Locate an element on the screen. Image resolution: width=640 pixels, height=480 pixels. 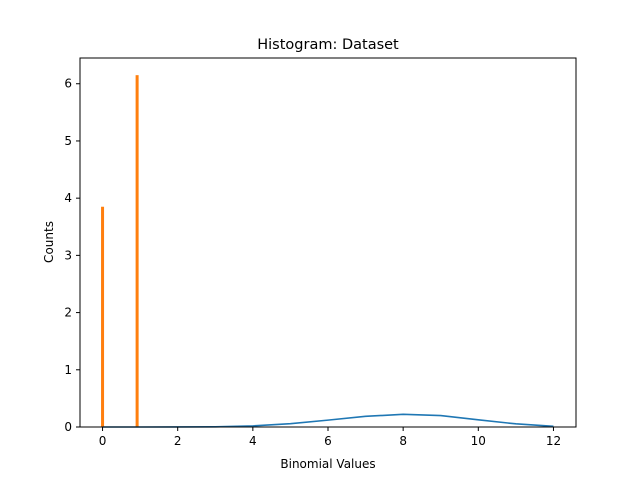
x-tick-label: 2 is located at coordinates (178, 441).